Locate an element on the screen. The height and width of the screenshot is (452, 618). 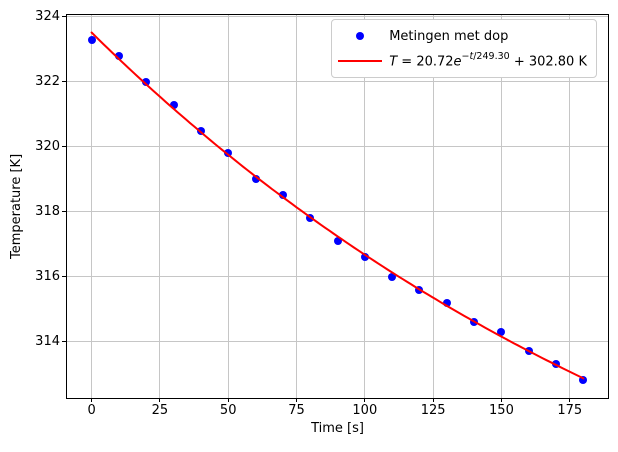
scatter-marker-icon is located at coordinates (360, 36).